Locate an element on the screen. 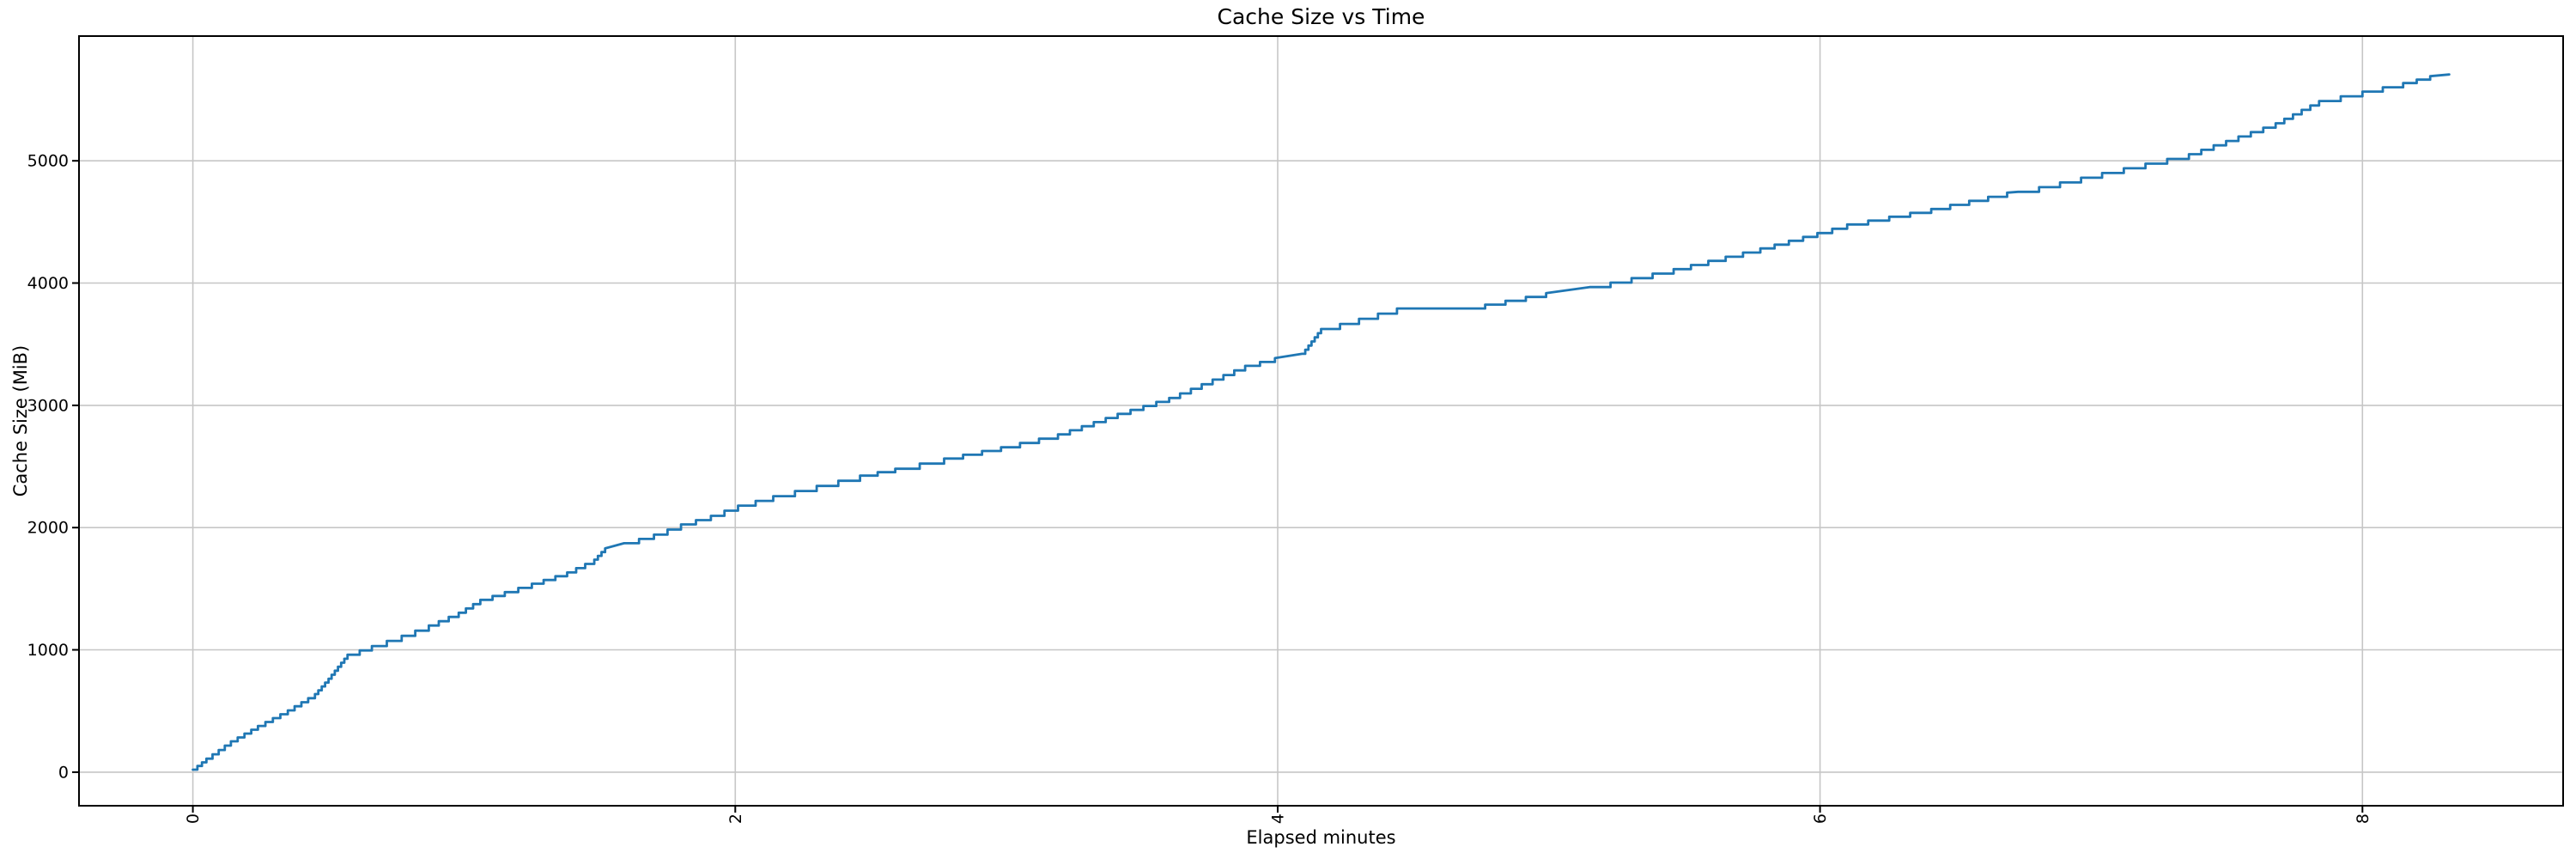 The image size is (2576, 859). y-axis-label: Cache Size (MiB) is located at coordinates (21, 421).